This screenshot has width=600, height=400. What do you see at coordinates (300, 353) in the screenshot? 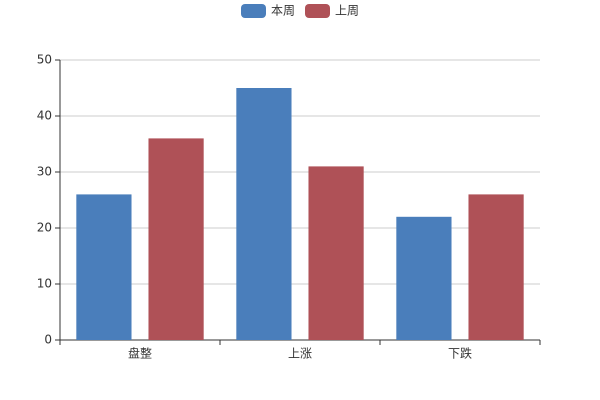
I see `x-tick-label: 上涨` at bounding box center [300, 353].